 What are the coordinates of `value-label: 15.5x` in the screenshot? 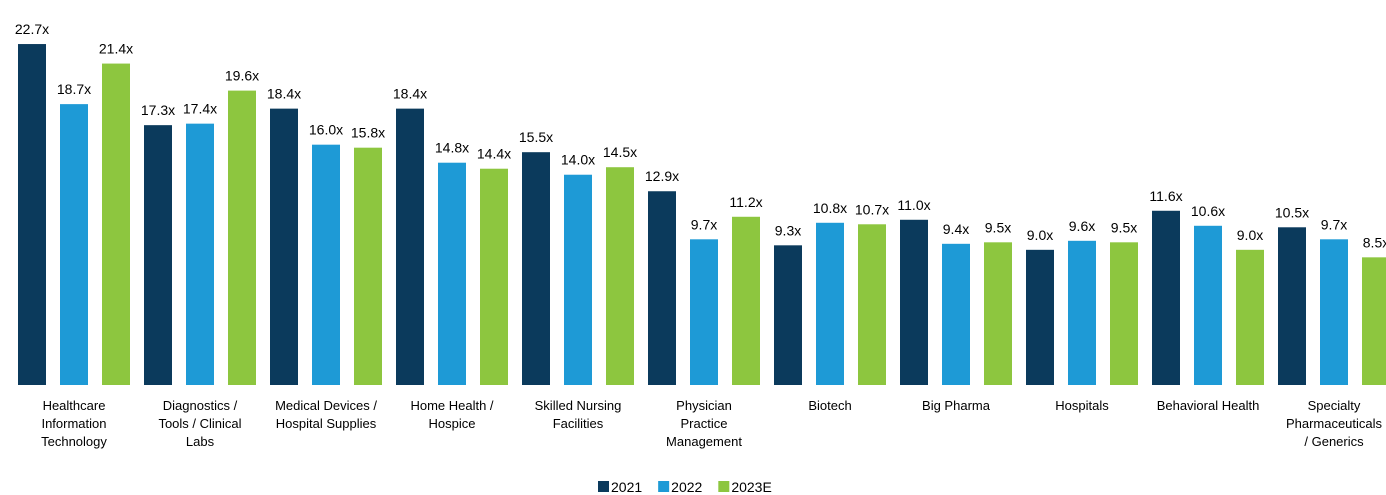 It's located at (536, 137).